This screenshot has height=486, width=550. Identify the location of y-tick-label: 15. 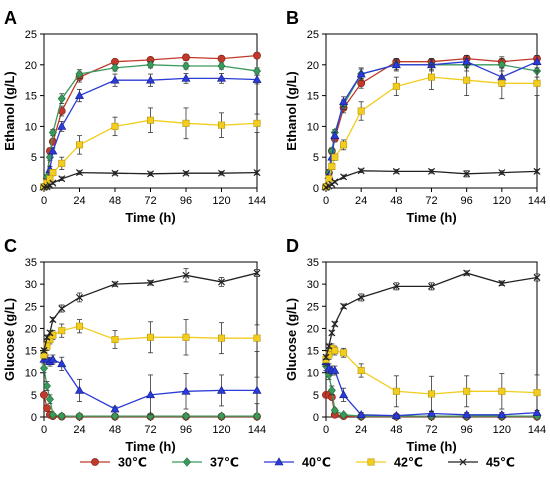
(313, 352).